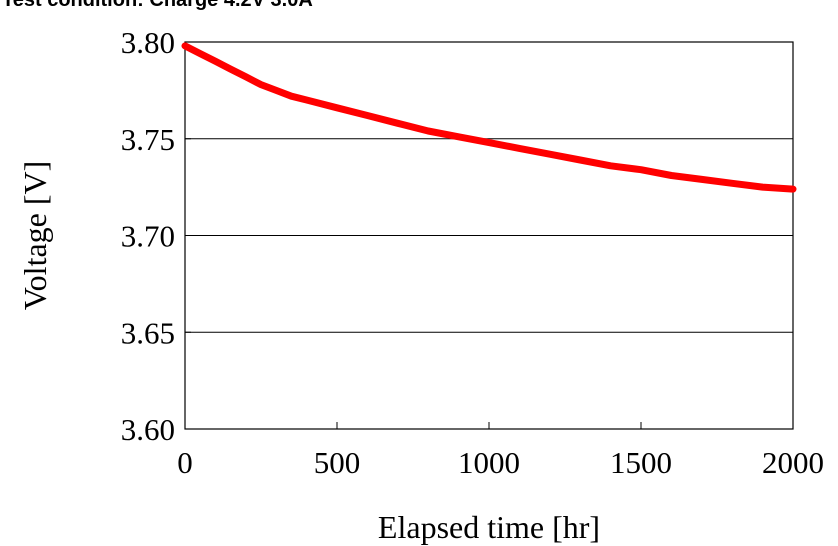 Image resolution: width=838 pixels, height=546 pixels. Describe the element at coordinates (148, 42) in the screenshot. I see `y-tick-label: 3.80` at that location.